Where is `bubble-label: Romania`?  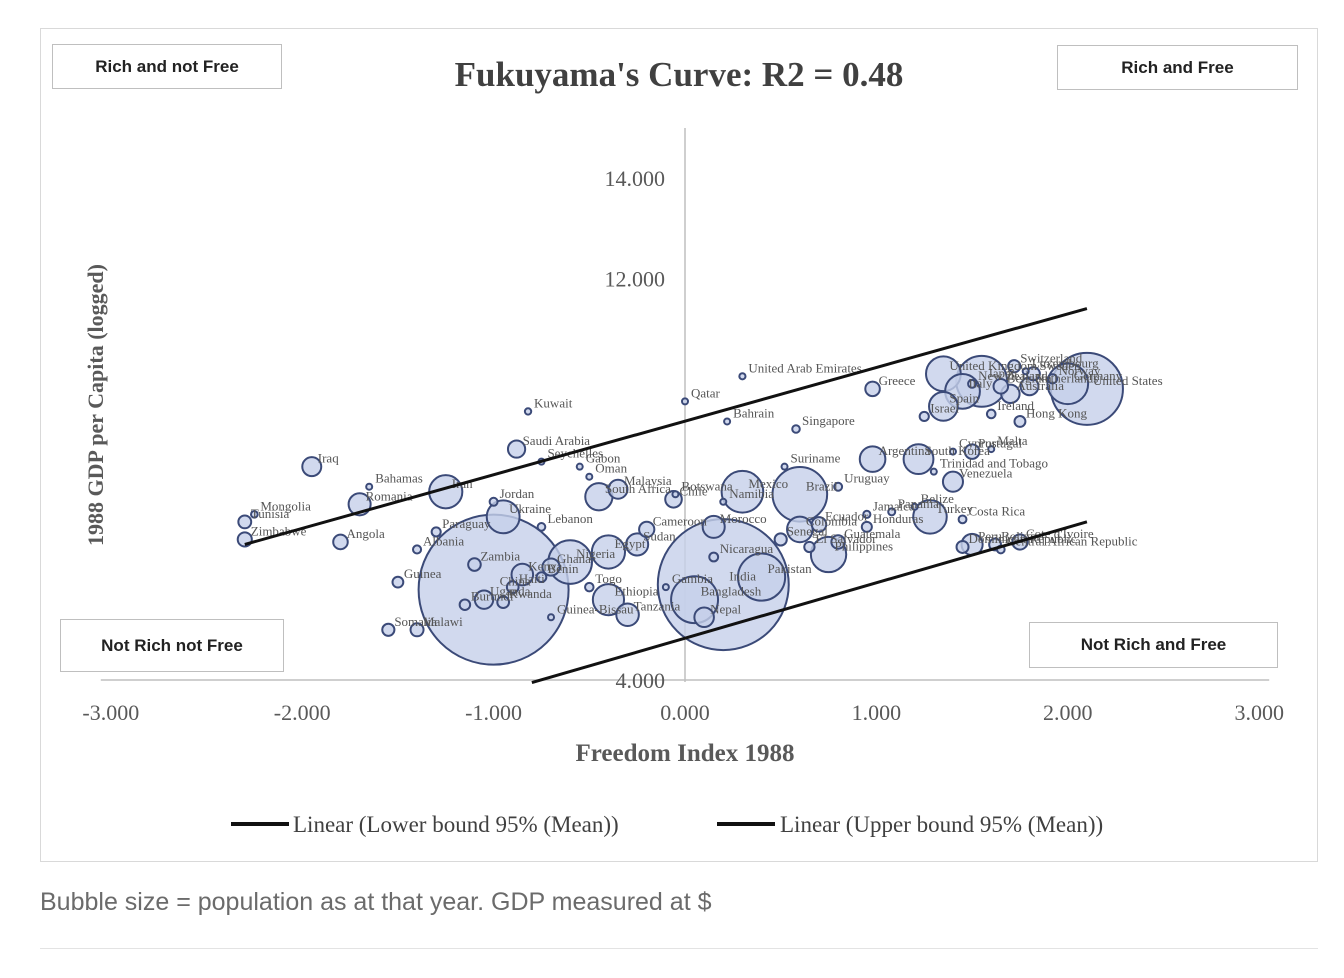 bubble-label: Romania is located at coordinates (389, 495).